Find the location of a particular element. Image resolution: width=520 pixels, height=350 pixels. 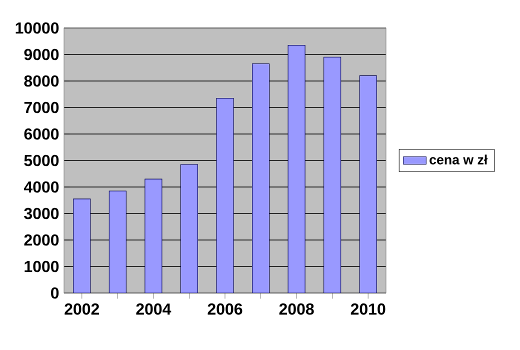

y-tick-label: 7000 is located at coordinates (41, 108).